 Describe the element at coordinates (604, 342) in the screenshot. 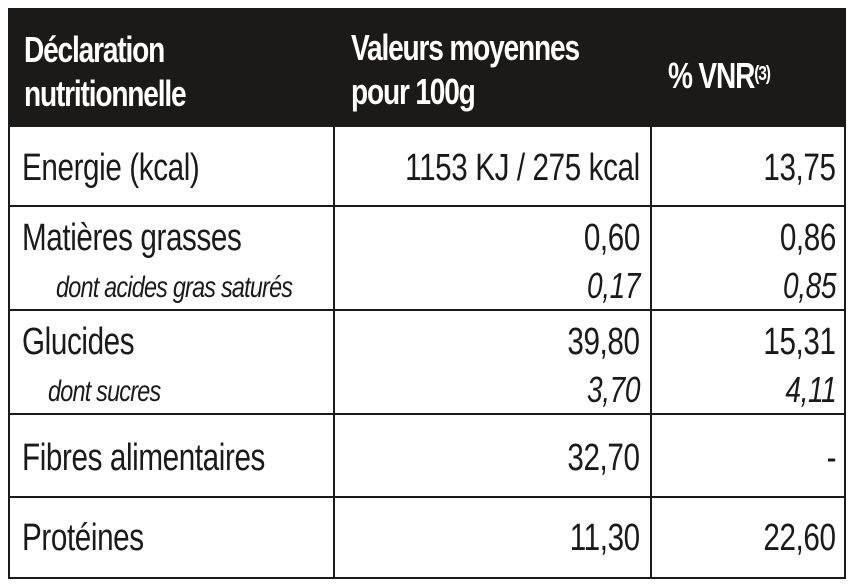

I see `row-value-glucides: 39,80` at that location.